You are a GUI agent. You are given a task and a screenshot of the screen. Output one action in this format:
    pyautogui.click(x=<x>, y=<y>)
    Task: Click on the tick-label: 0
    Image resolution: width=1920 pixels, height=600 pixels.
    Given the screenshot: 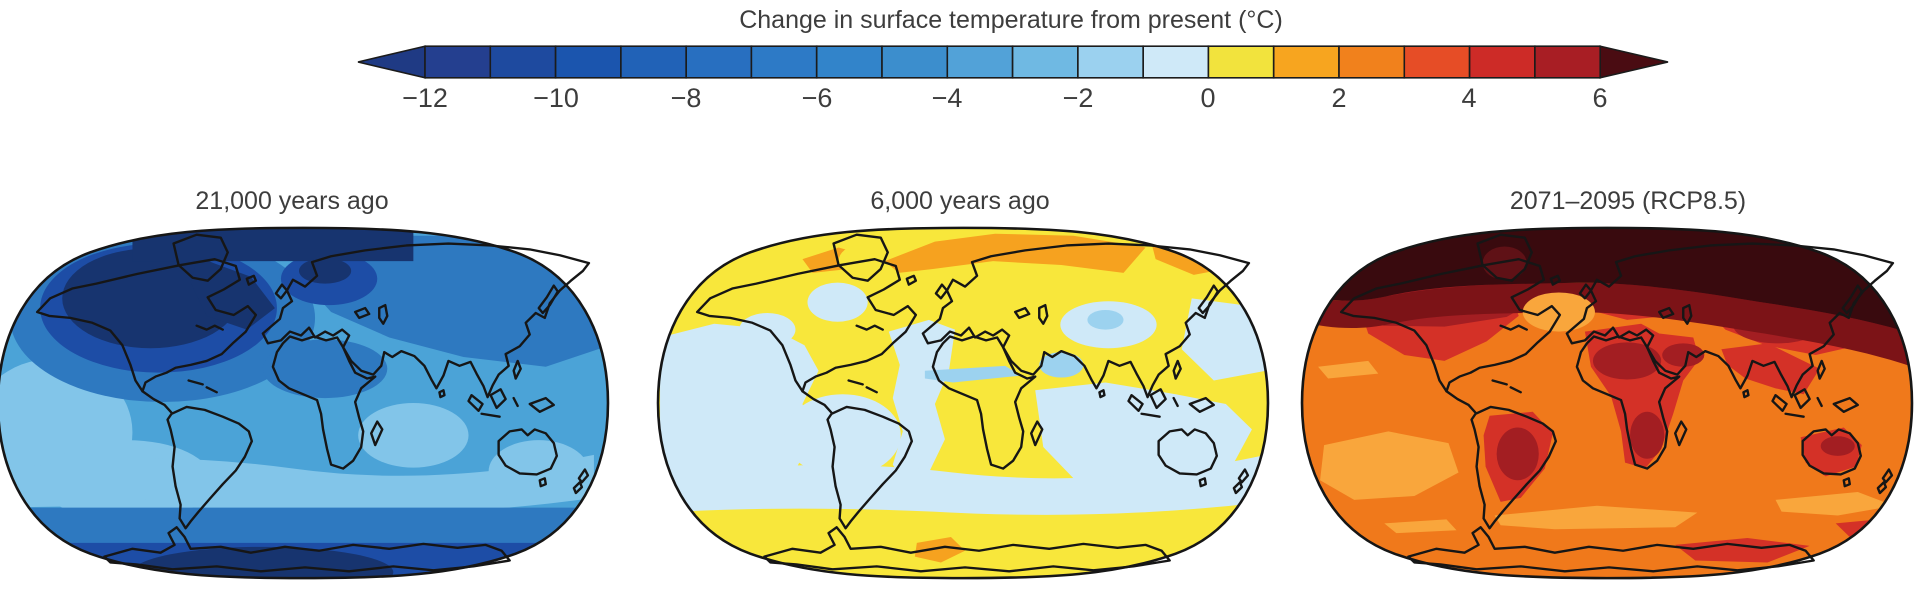 What is the action you would take?
    pyautogui.click(x=1208, y=98)
    